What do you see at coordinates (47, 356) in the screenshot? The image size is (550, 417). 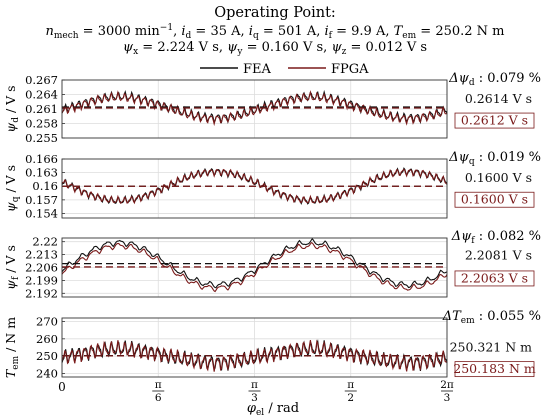 I see `y-tick-label: 250` at bounding box center [47, 356].